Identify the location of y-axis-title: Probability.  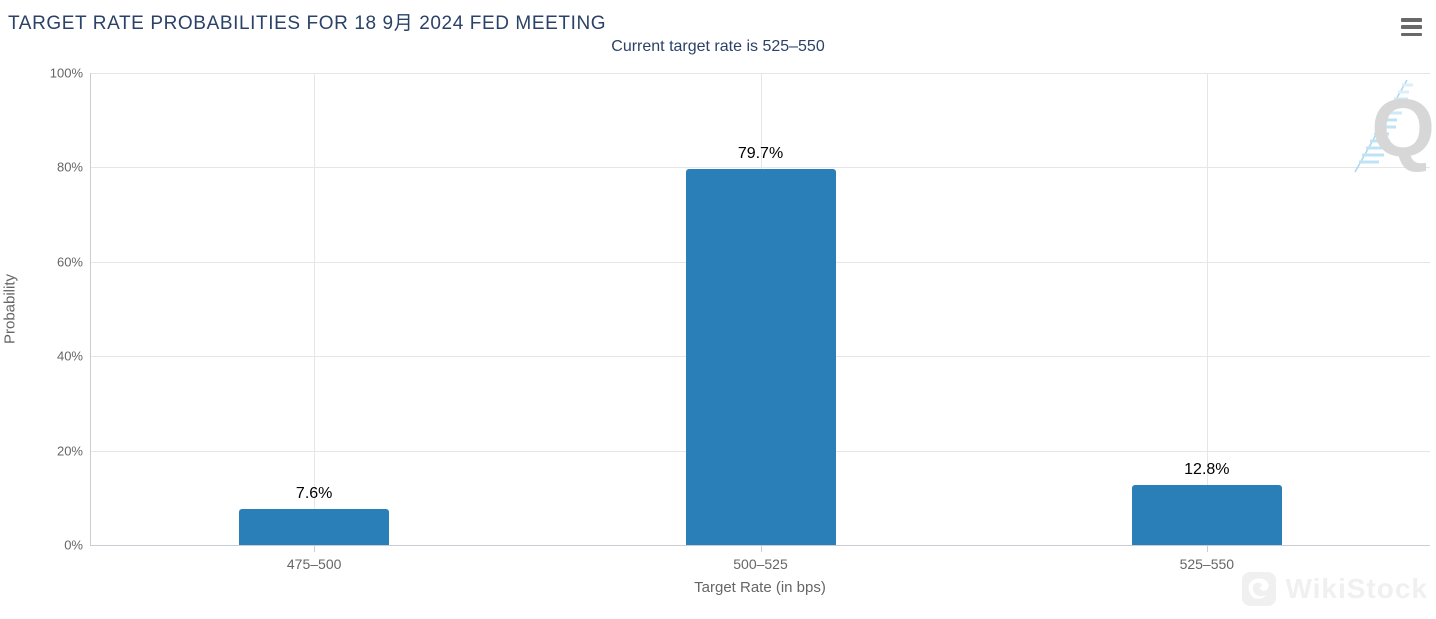
(10, 309).